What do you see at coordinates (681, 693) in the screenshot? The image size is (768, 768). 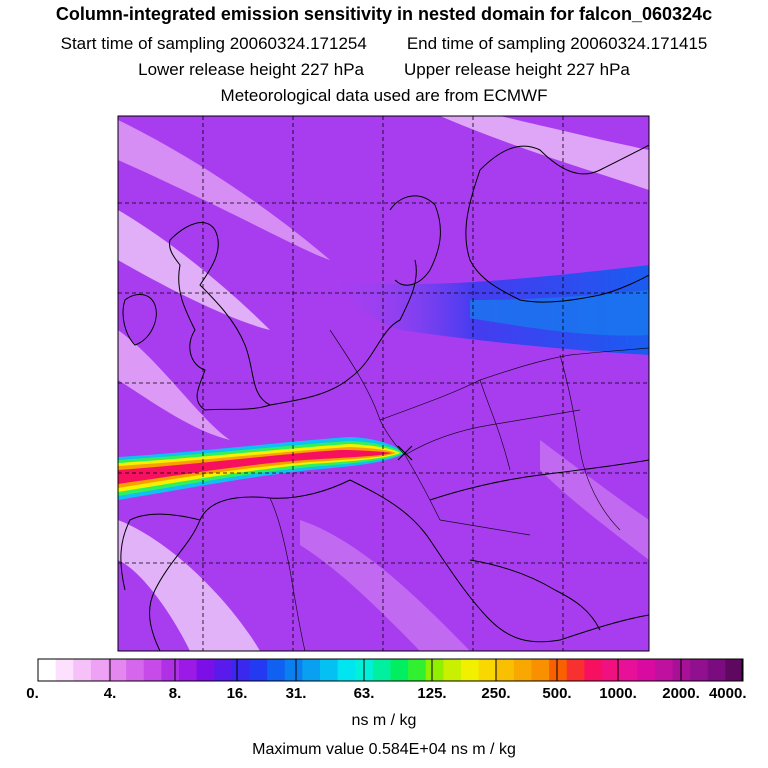 I see `colorbar-tick-label: 2000.` at bounding box center [681, 693].